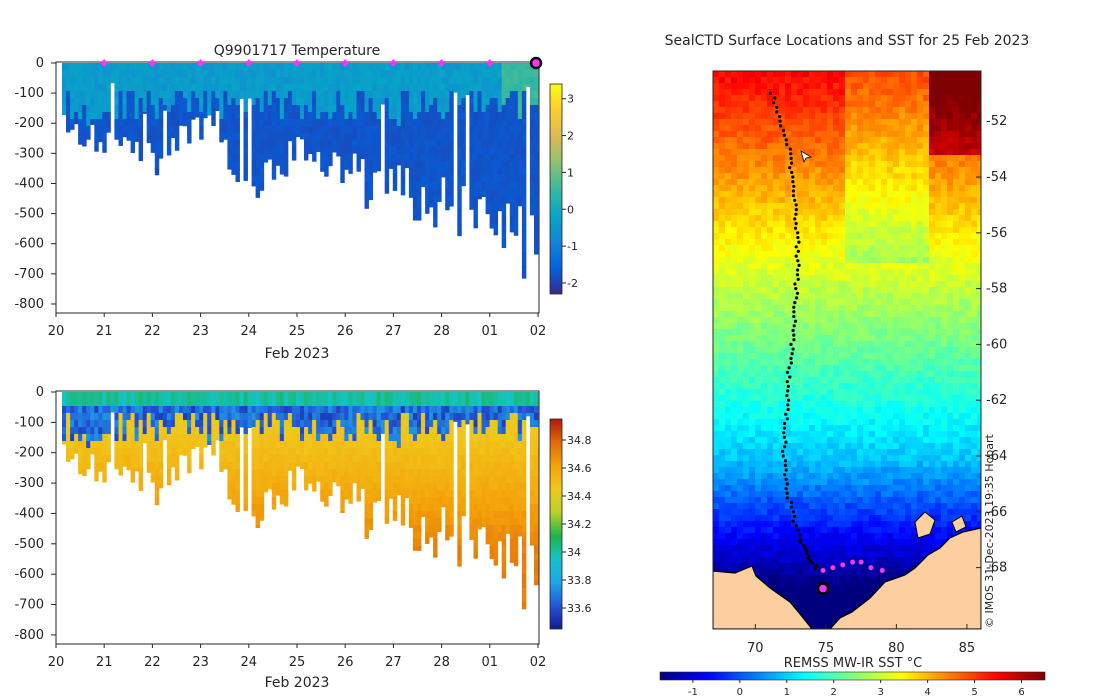  What do you see at coordinates (29, 304) in the screenshot?
I see `temperature-y-tick-label: -800` at bounding box center [29, 304].